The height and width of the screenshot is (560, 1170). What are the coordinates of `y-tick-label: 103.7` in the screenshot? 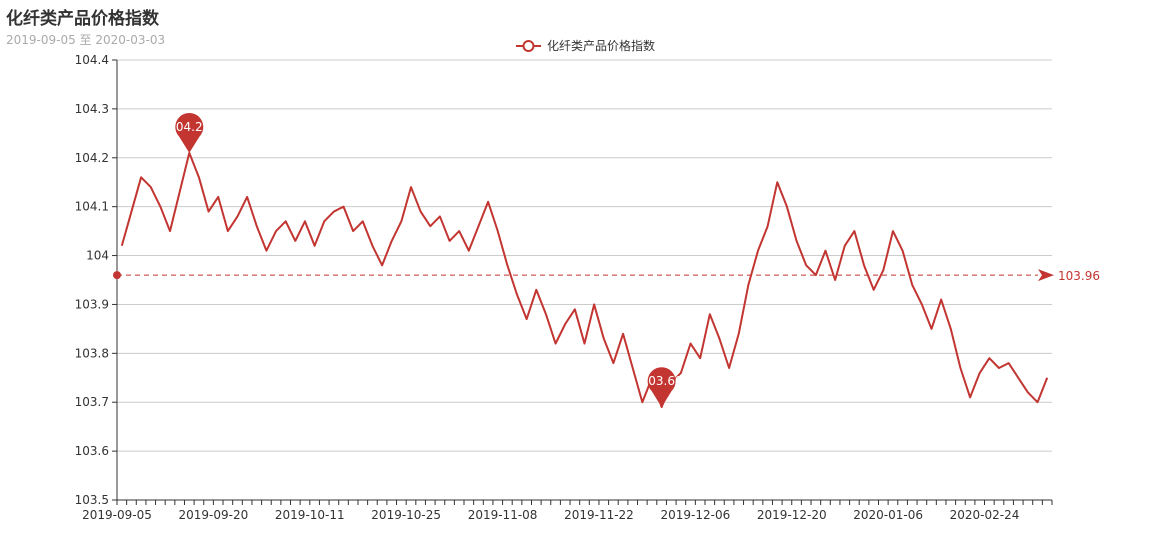 It's located at (92, 402).